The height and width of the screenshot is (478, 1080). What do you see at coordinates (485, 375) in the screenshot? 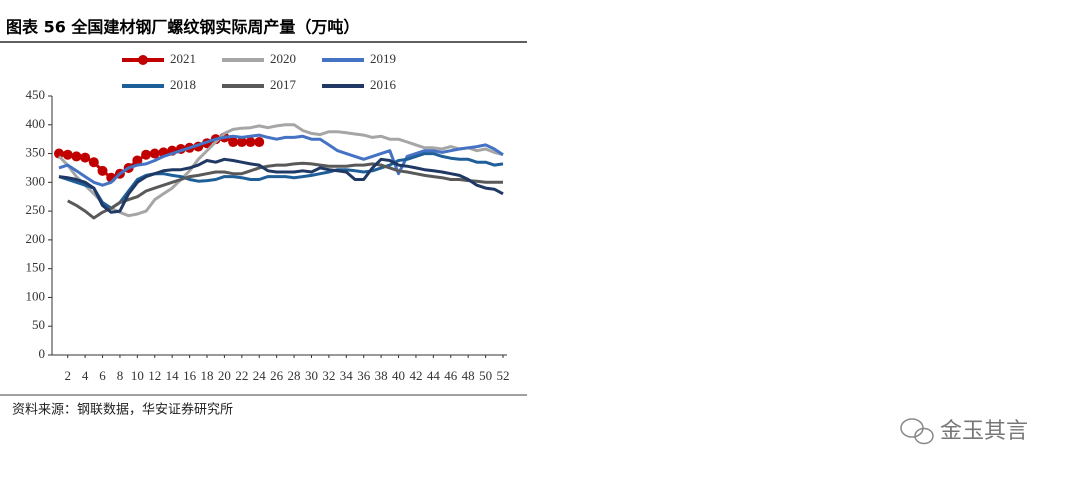
I see `x-tick-label: 50` at bounding box center [485, 375].